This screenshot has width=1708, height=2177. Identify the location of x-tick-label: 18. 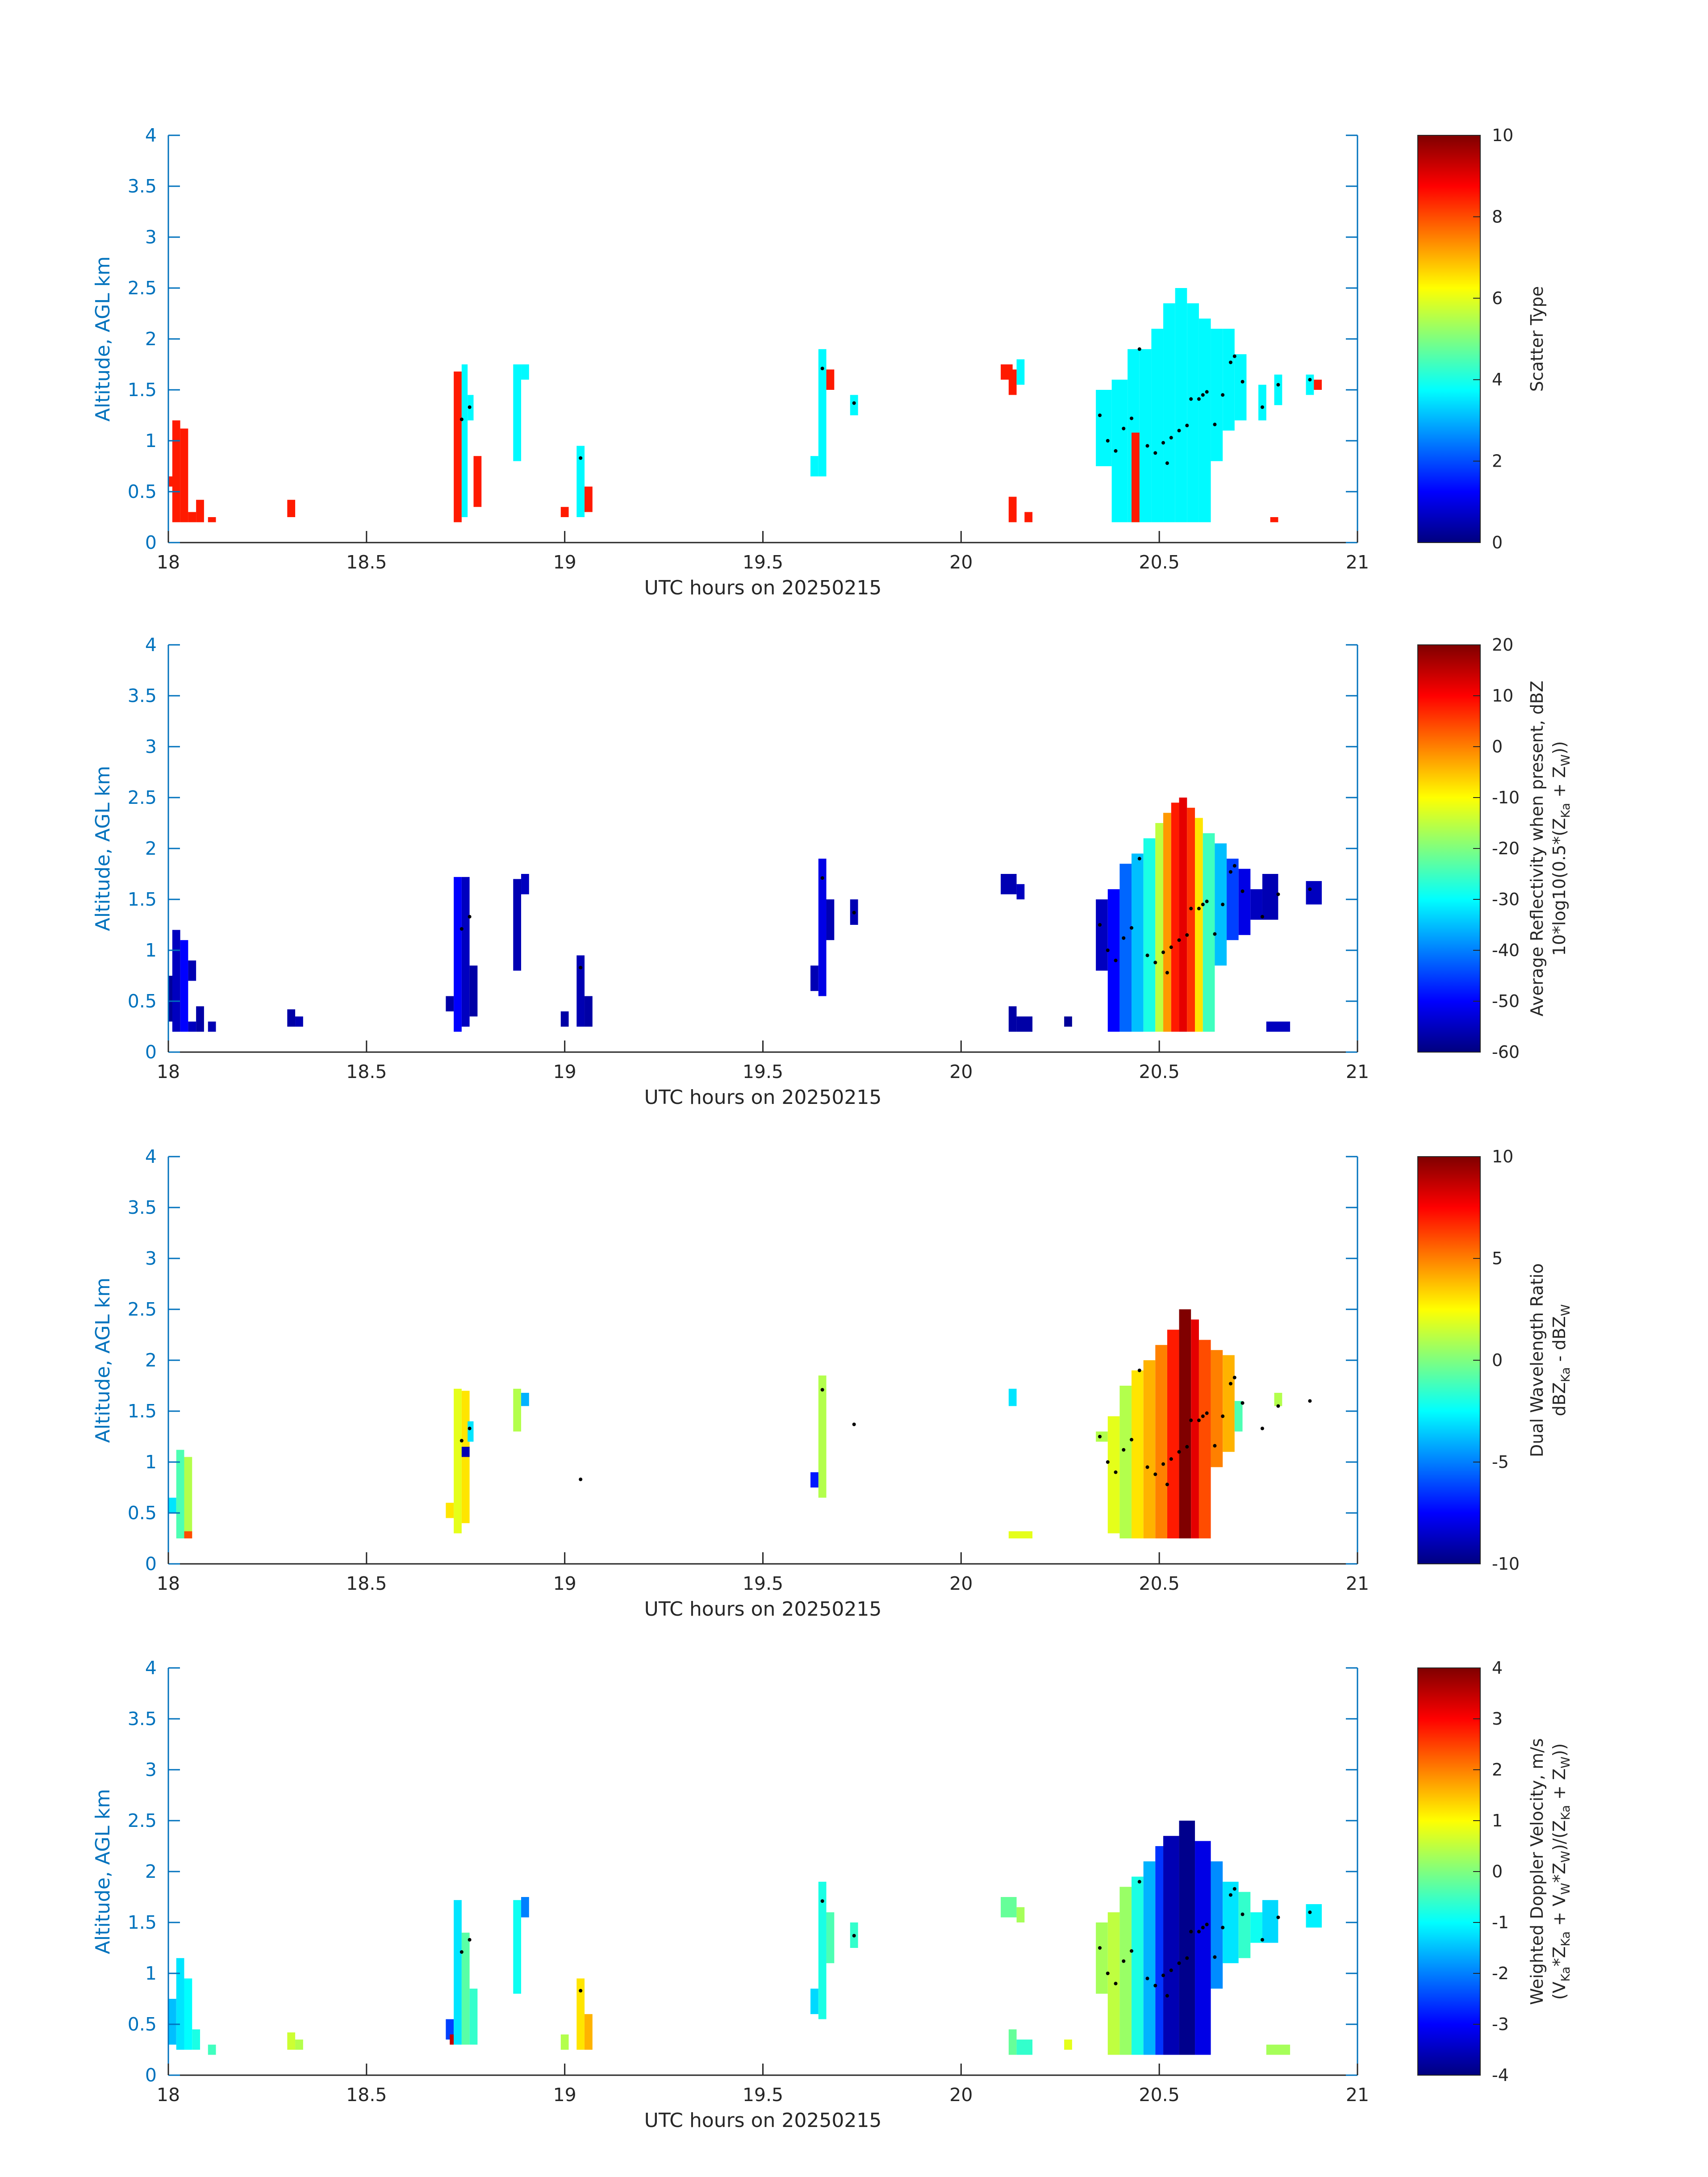
(168, 1583).